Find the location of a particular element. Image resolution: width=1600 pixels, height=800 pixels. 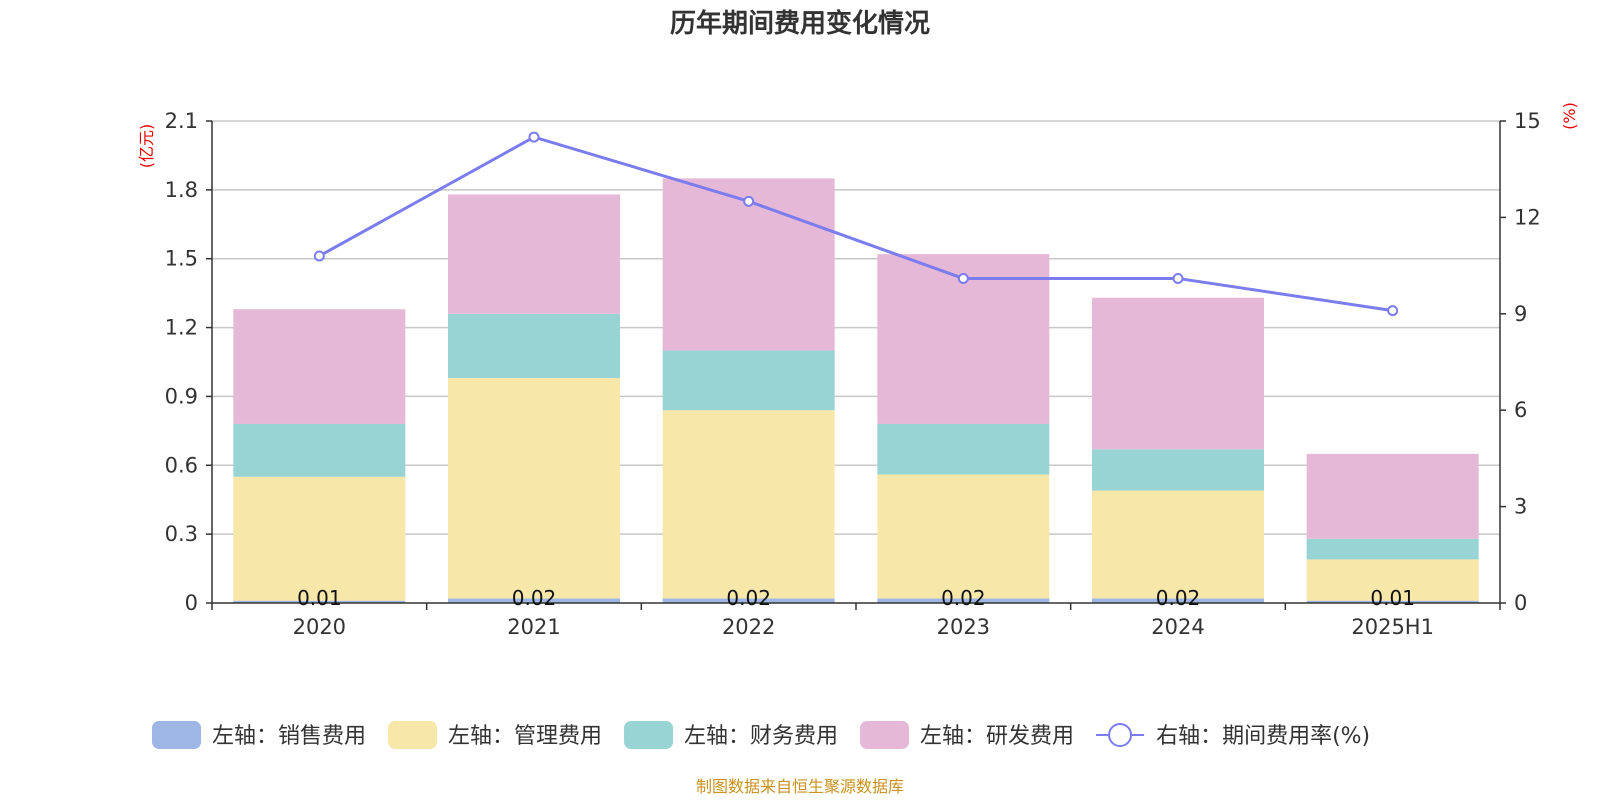

right-axis-tick-label: 12 is located at coordinates (1527, 217).